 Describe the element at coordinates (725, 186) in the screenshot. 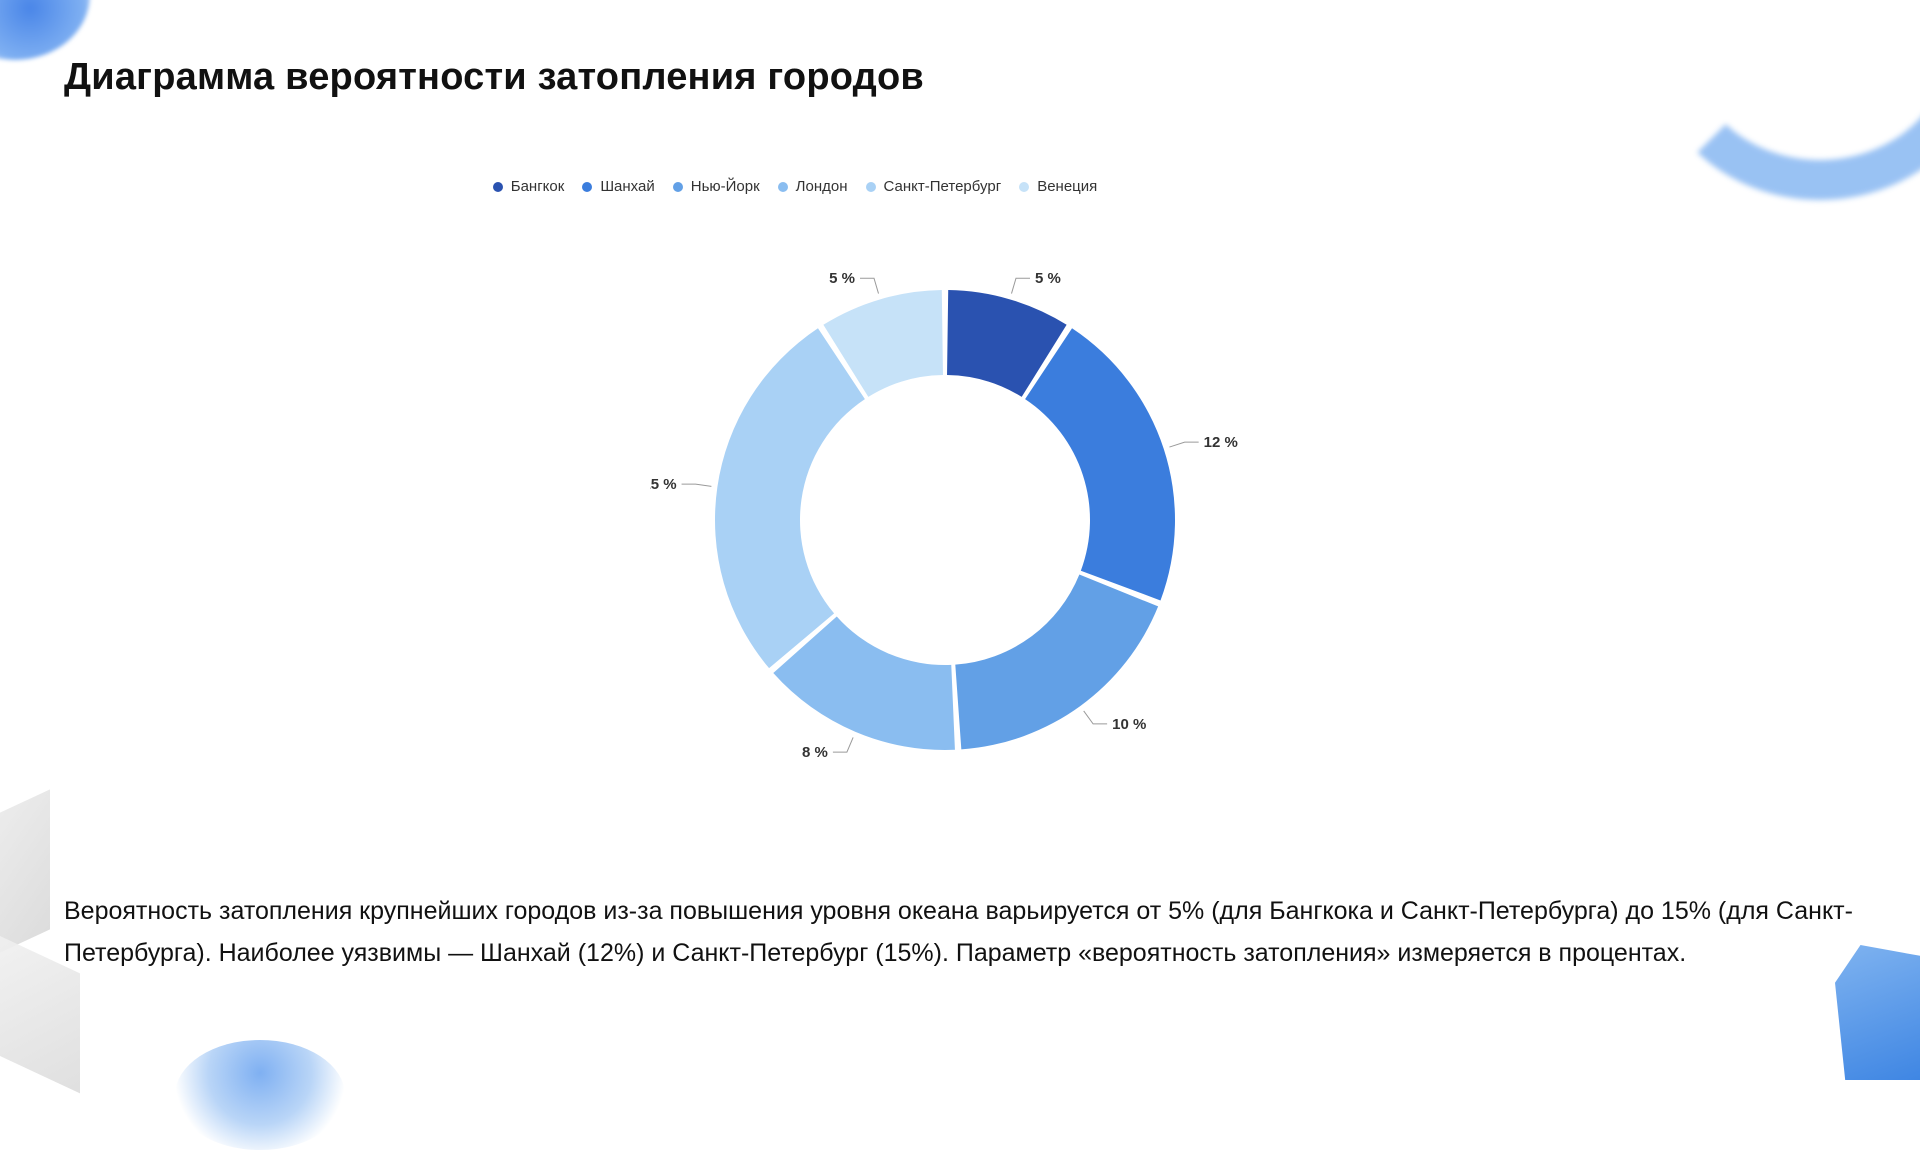

I see `legend-label: Нью-Йорк` at that location.